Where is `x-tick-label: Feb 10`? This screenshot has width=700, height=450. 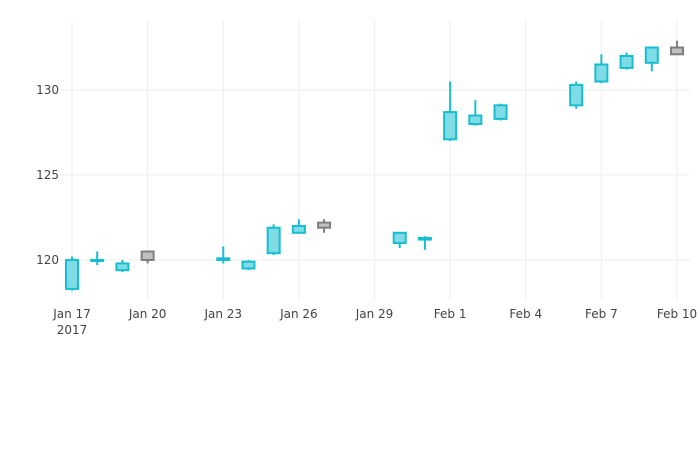
x-tick-label: Feb 10 is located at coordinates (677, 314).